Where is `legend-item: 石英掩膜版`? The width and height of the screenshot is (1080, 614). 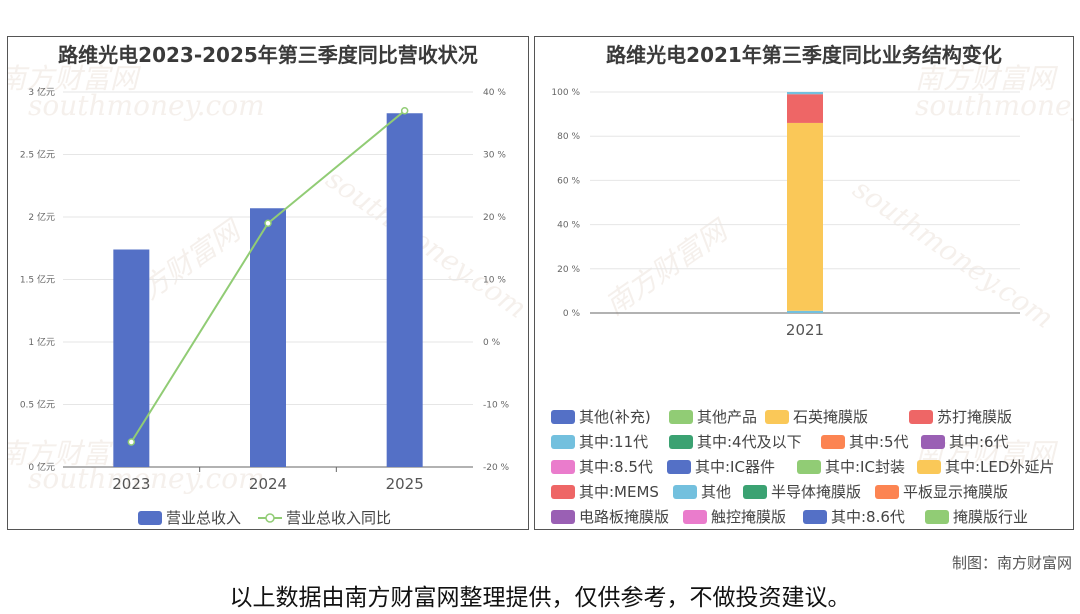
legend-item: 石英掩膜版 is located at coordinates (816, 416).